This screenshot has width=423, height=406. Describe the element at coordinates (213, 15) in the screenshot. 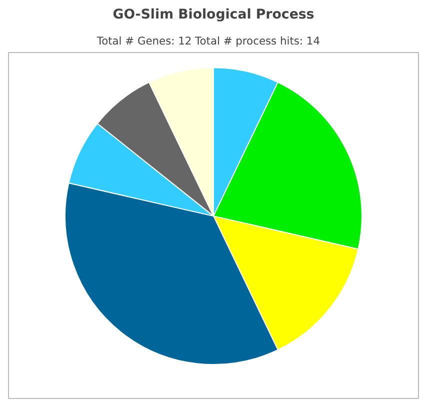

I see `chart-title: GO-Slim Biological Process` at that location.